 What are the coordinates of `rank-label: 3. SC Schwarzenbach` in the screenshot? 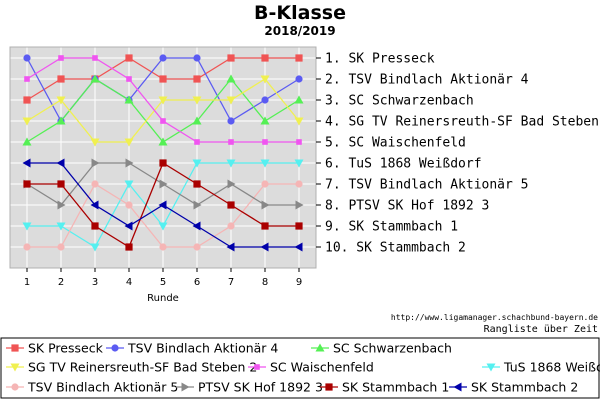 It's located at (399, 101).